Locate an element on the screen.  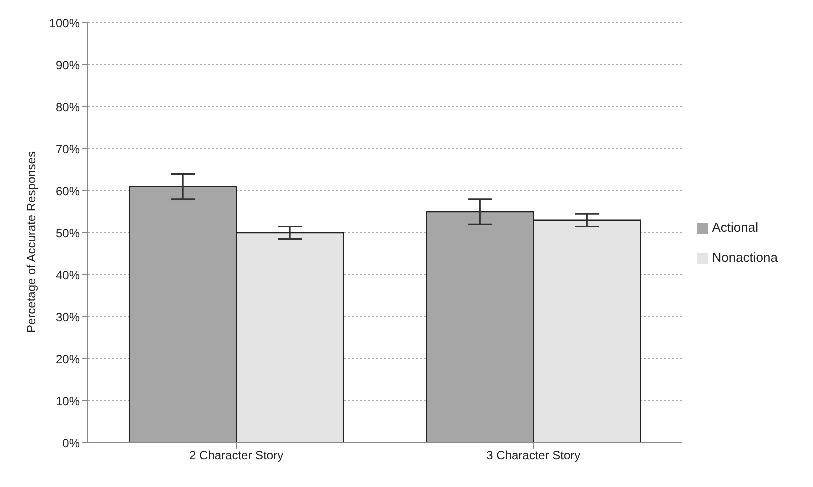
y-tick-label: 0% is located at coordinates (71, 443).